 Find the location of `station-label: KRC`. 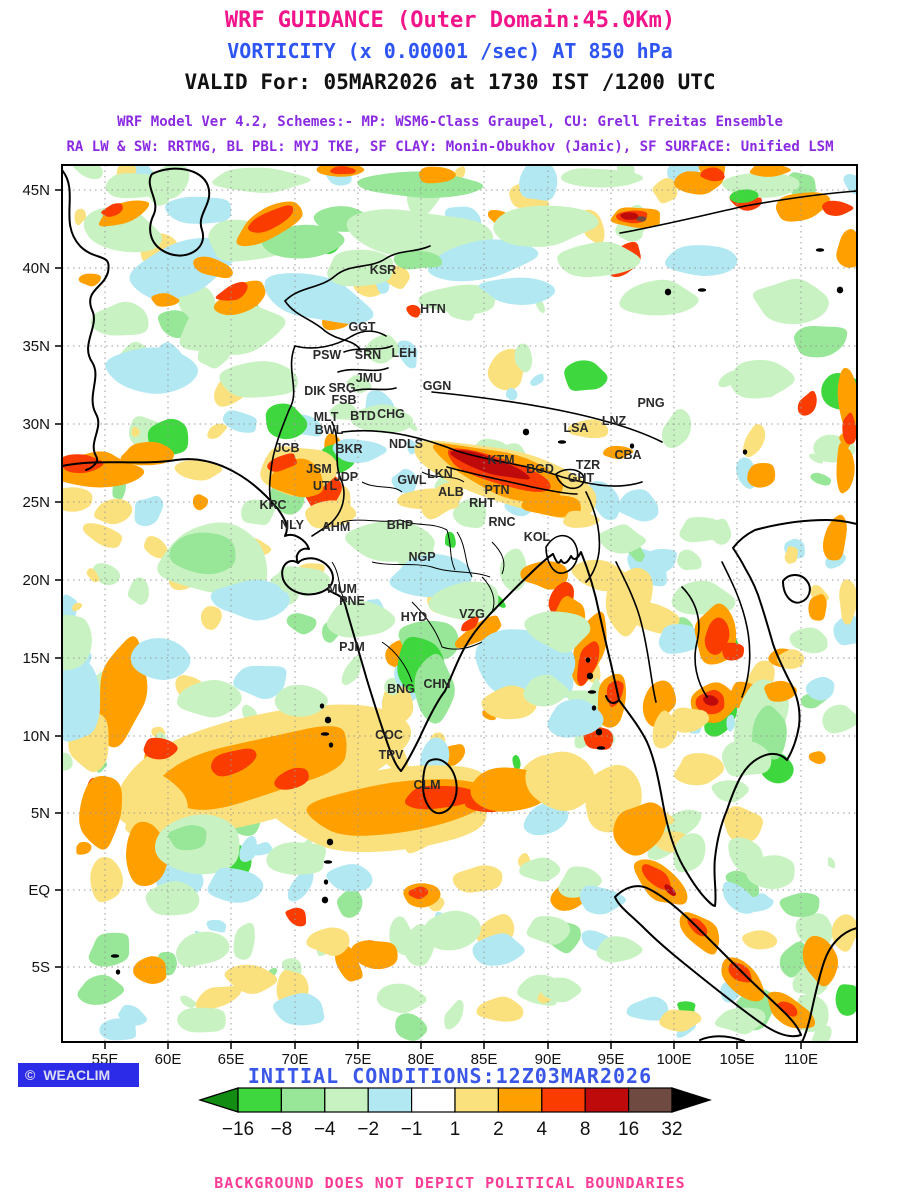

station-label: KRC is located at coordinates (272, 505).